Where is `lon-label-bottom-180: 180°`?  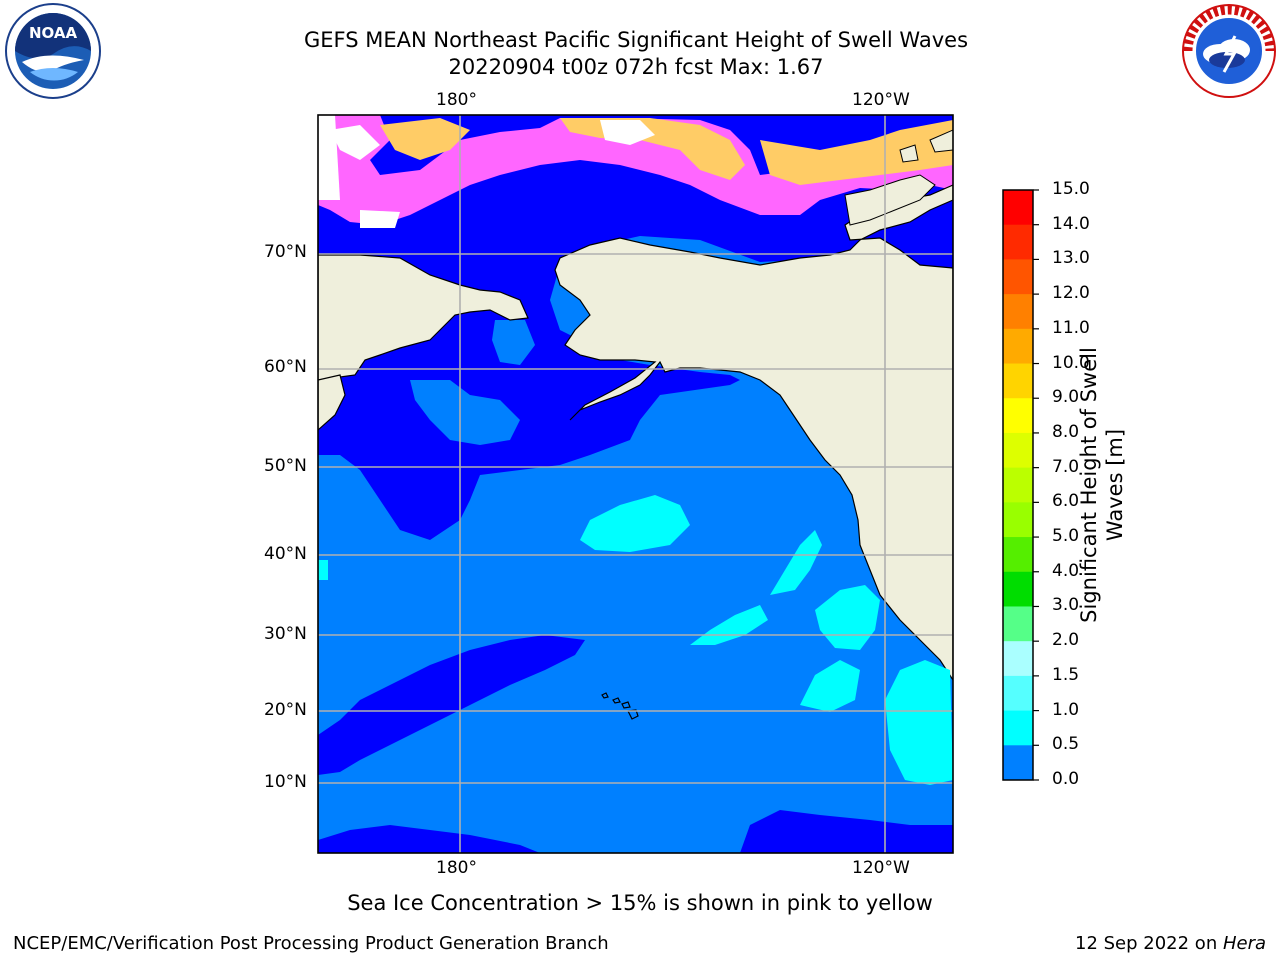
lon-label-bottom-180: 180° is located at coordinates (456, 868).